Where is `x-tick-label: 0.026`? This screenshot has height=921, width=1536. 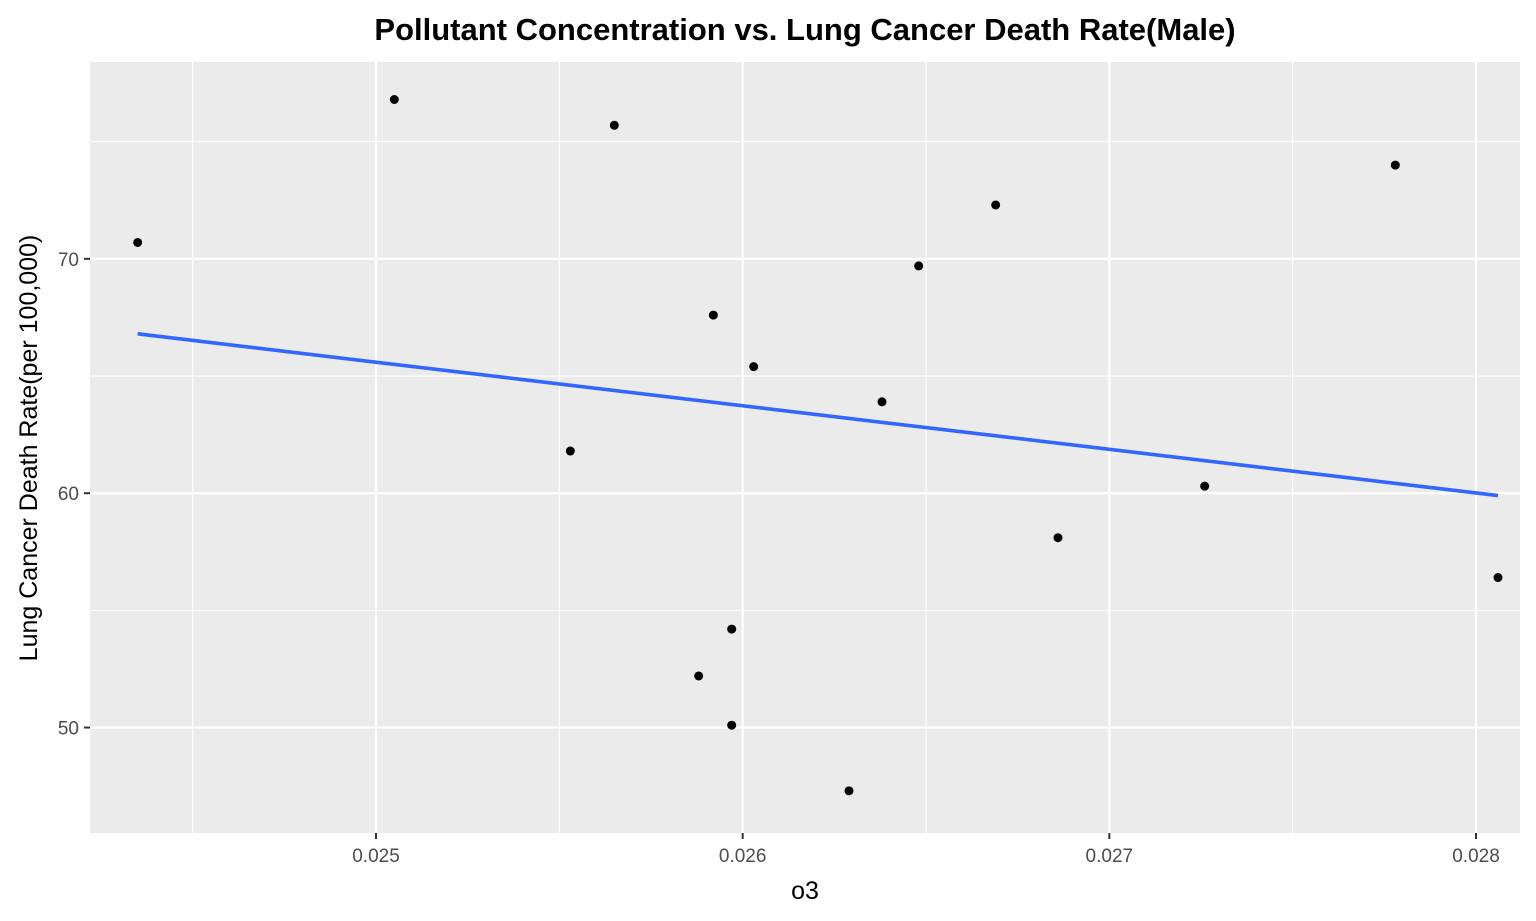
x-tick-label: 0.026 is located at coordinates (743, 856).